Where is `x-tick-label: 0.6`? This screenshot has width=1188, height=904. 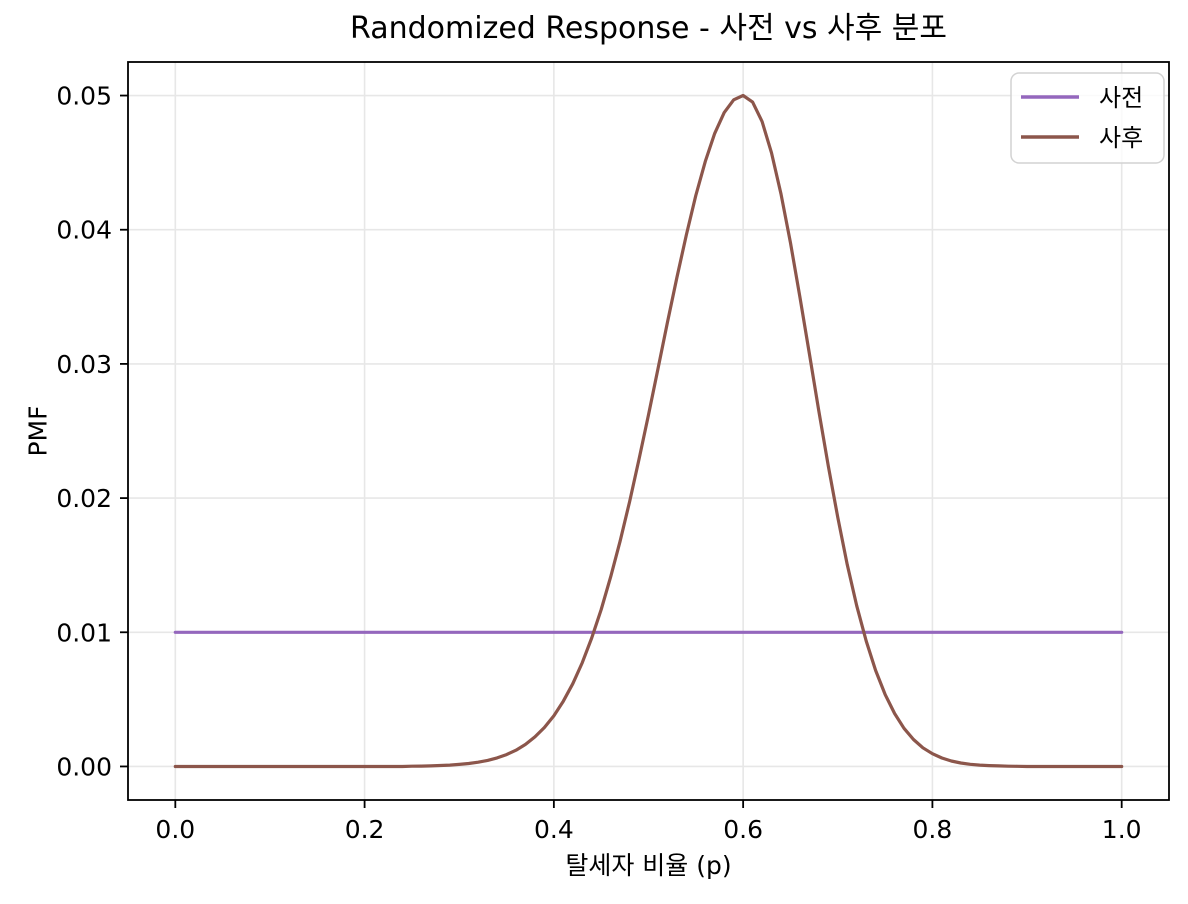 x-tick-label: 0.6 is located at coordinates (743, 829).